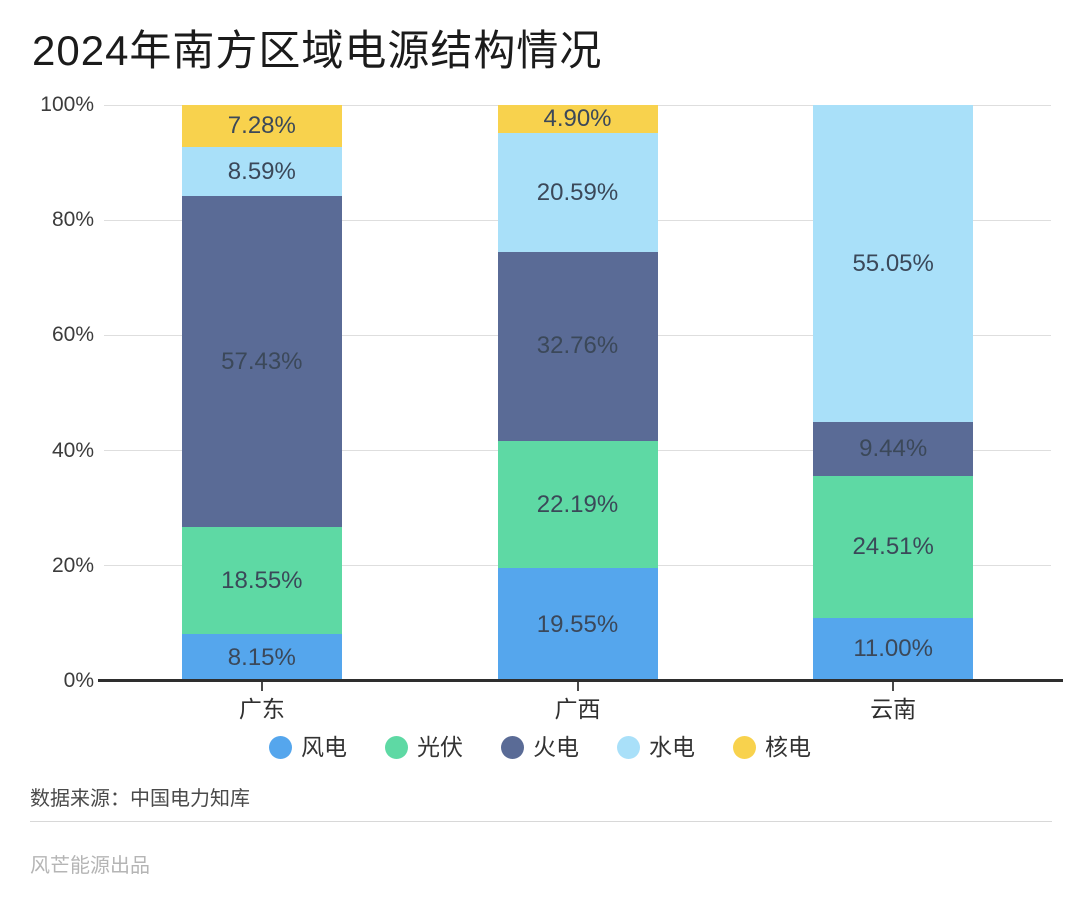 Image resolution: width=1080 pixels, height=918 pixels. I want to click on x-axis-label: 云南, so click(893, 709).